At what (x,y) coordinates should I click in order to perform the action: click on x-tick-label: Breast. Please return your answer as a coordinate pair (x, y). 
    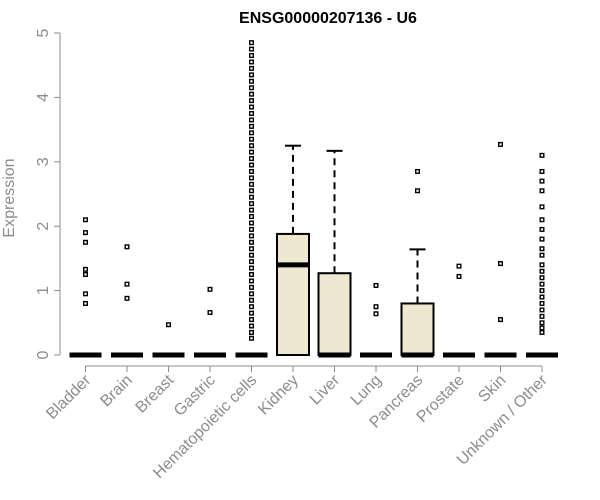
    Looking at the image, I should click on (155, 393).